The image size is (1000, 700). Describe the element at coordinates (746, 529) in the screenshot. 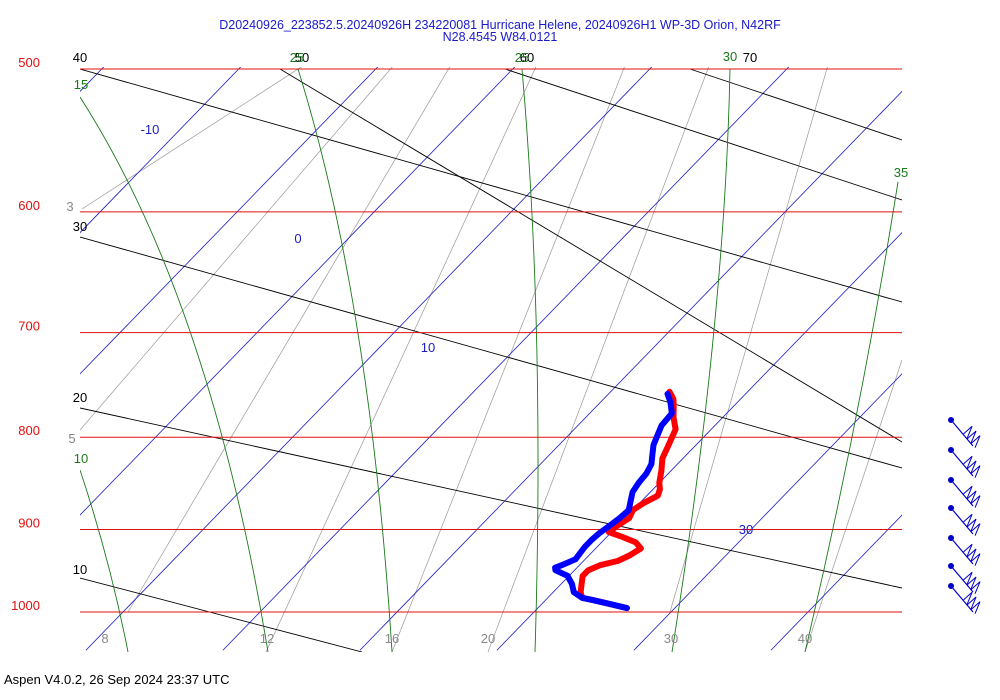

I see `isotherm-label: 30` at that location.